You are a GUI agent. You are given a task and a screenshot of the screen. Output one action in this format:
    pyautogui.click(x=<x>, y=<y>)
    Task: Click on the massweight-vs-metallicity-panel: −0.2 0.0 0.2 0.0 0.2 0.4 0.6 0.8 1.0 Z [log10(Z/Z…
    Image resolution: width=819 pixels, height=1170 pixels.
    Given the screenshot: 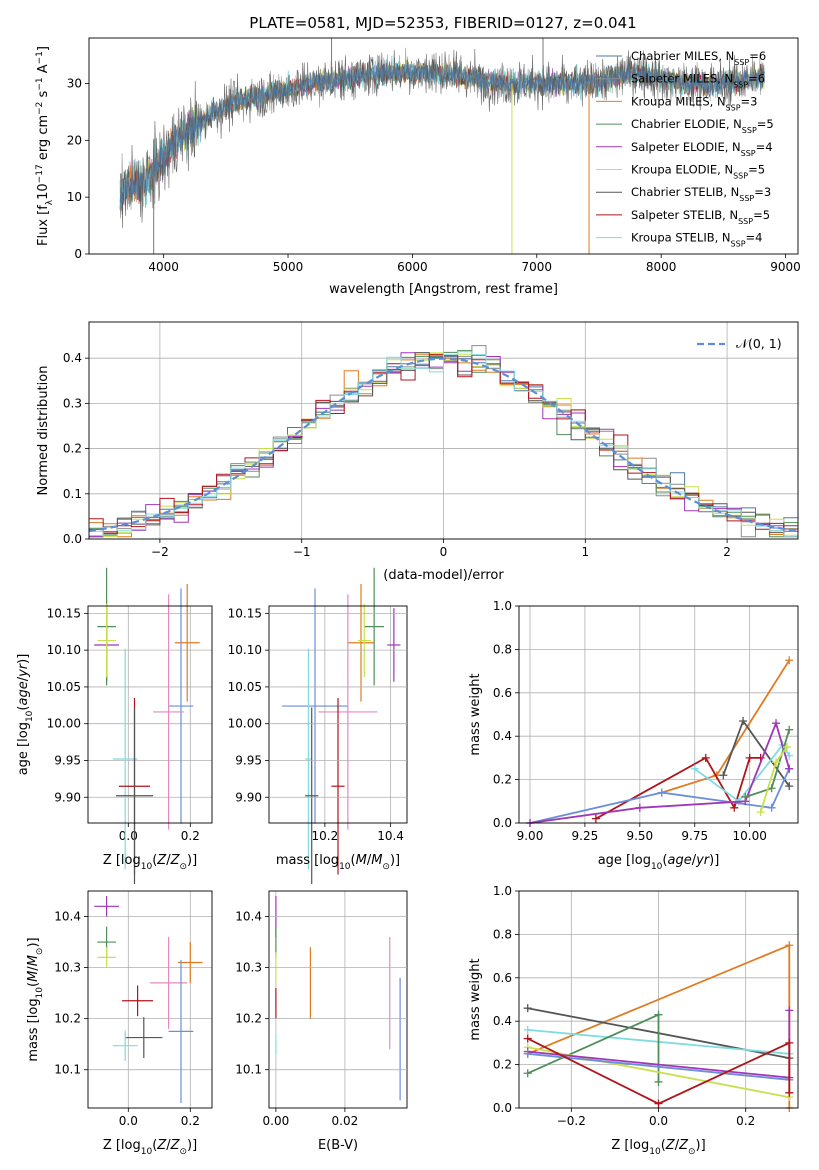 What is the action you would take?
    pyautogui.click(x=633, y=1020)
    